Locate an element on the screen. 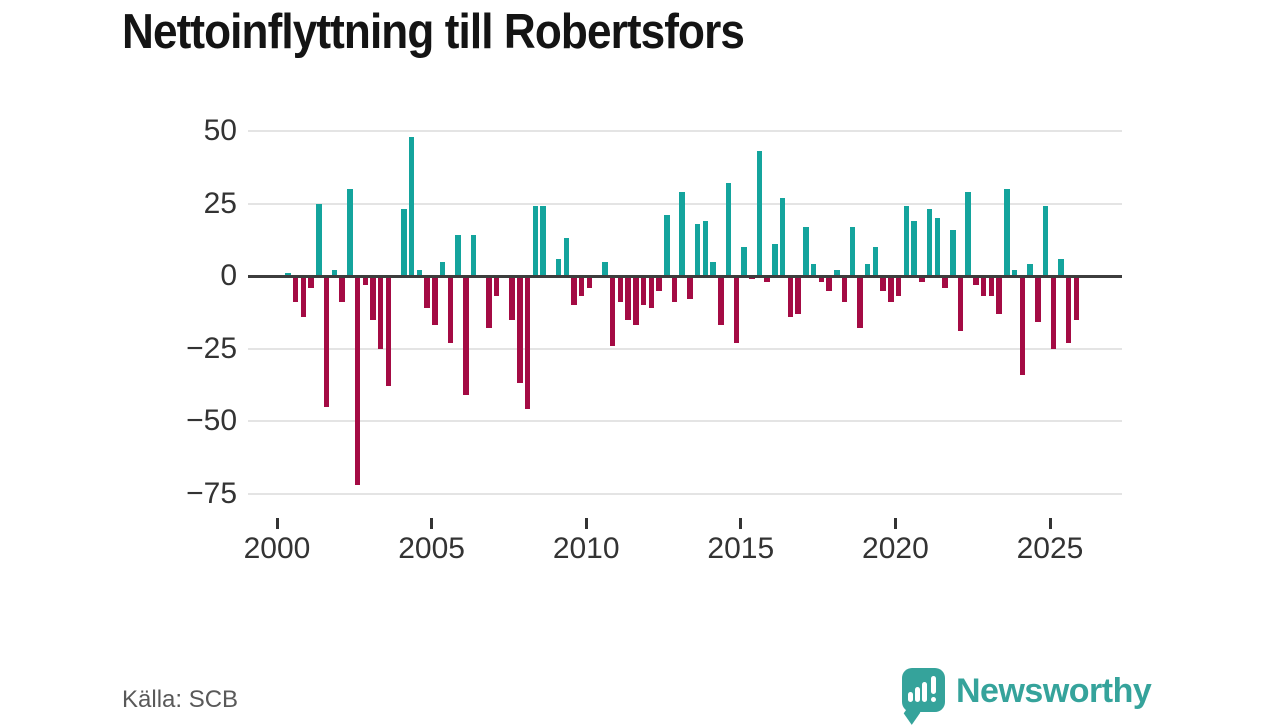 The image size is (1280, 725). bar-2001-q3 is located at coordinates (326, 341).